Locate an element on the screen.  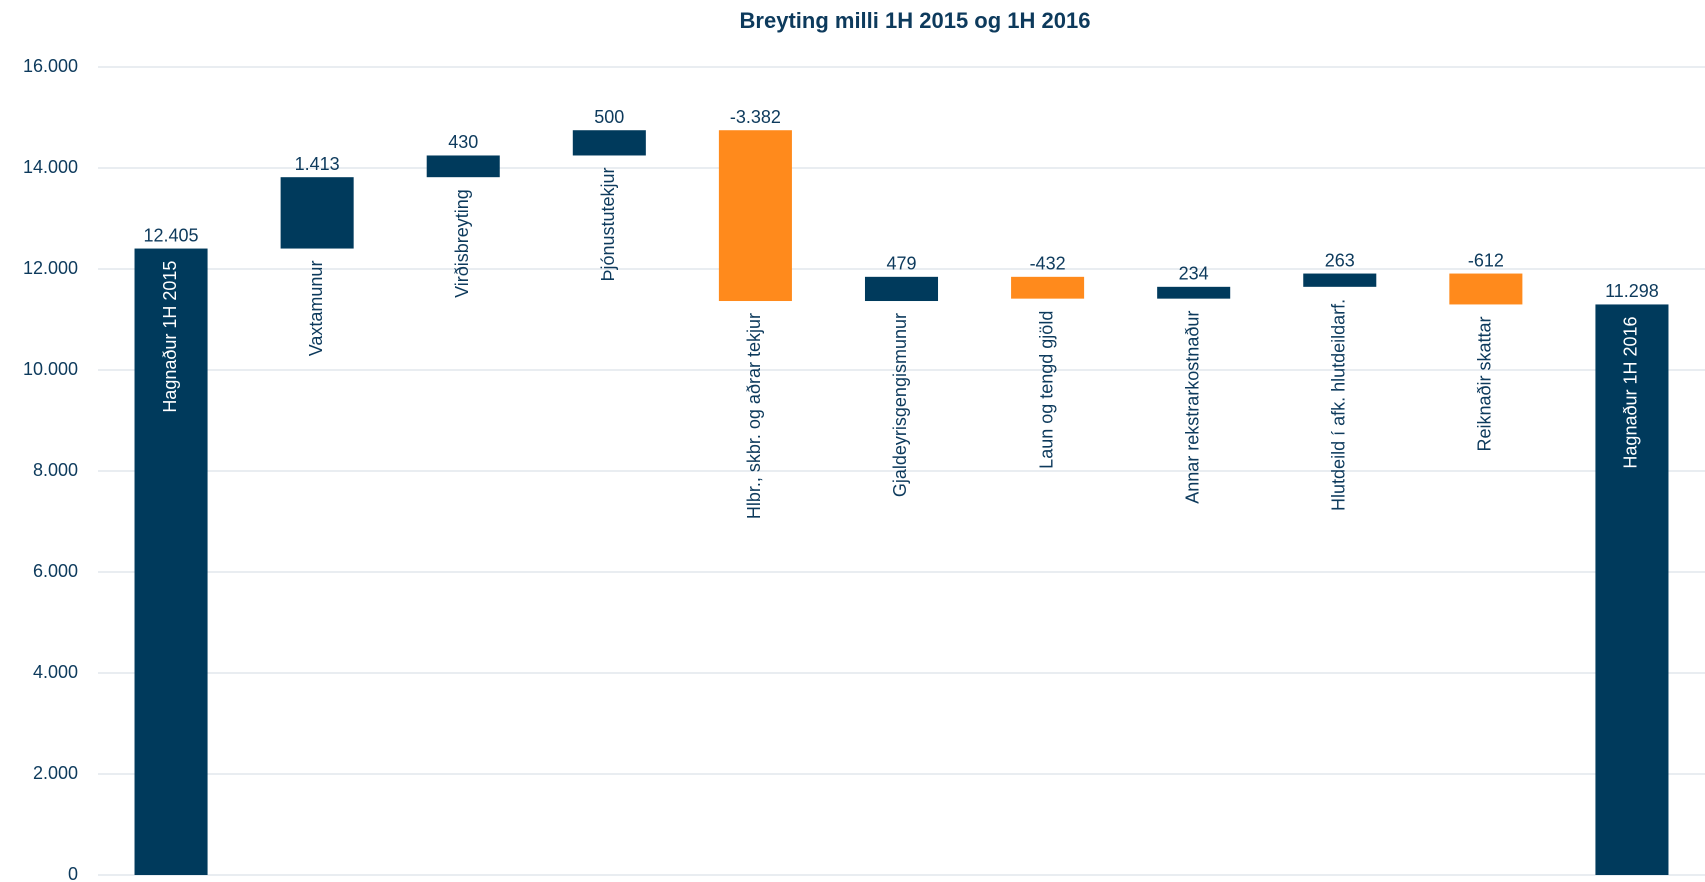
value-label: -3.382 is located at coordinates (755, 117).